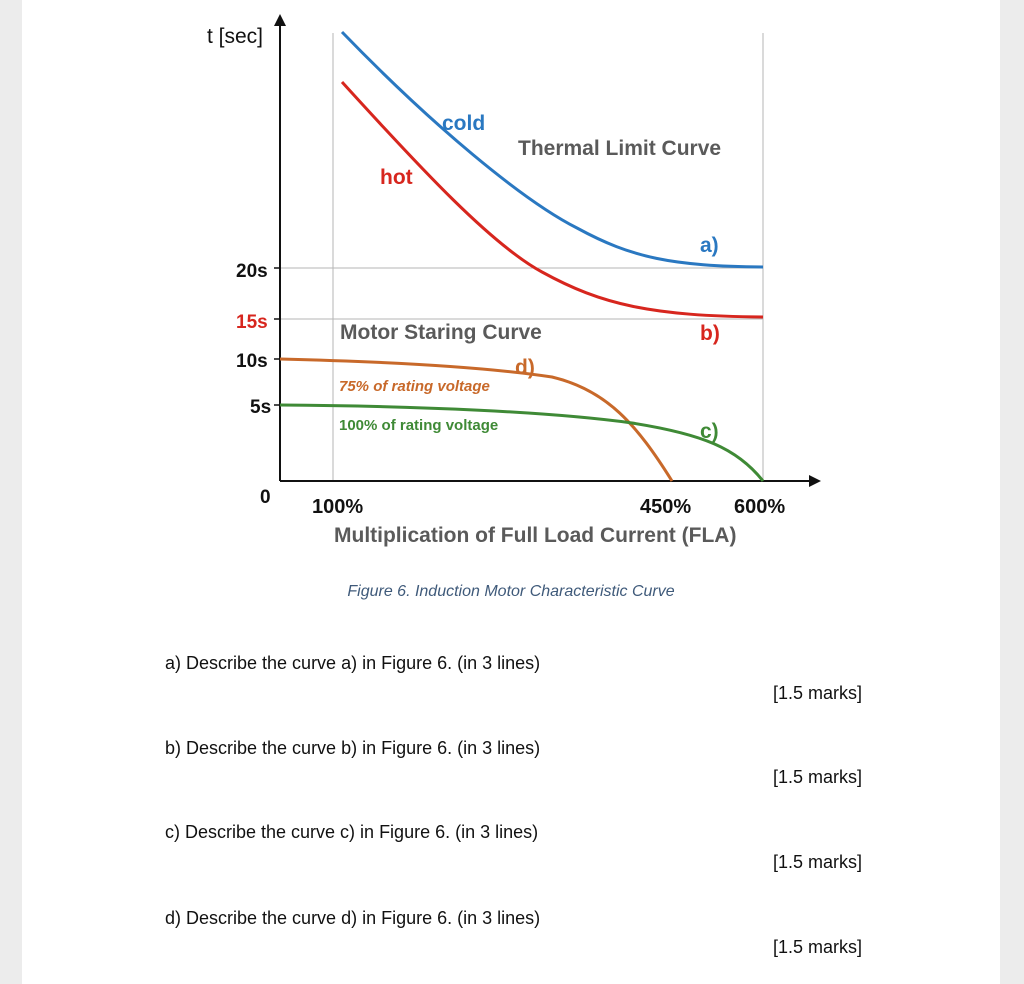 This screenshot has width=1024, height=984. I want to click on voltage-75pct-label: 75% of rating voltage, so click(414, 386).